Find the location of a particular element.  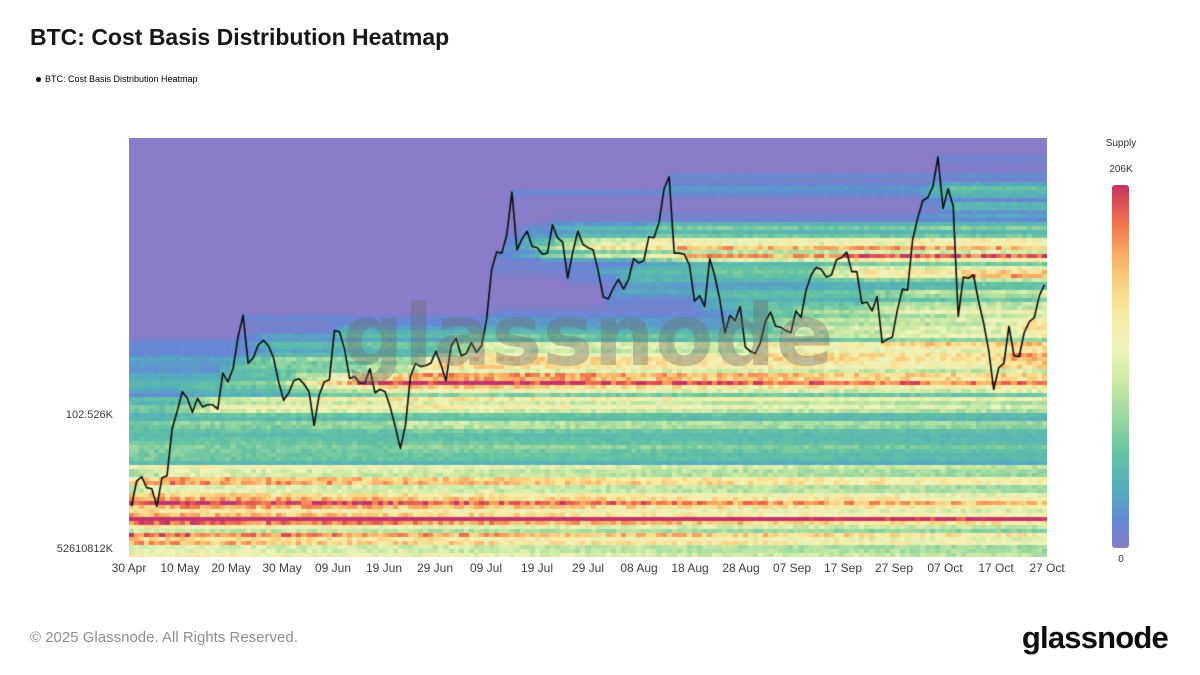

colorbar: Supply 206K 0 is located at coordinates (1121, 356).